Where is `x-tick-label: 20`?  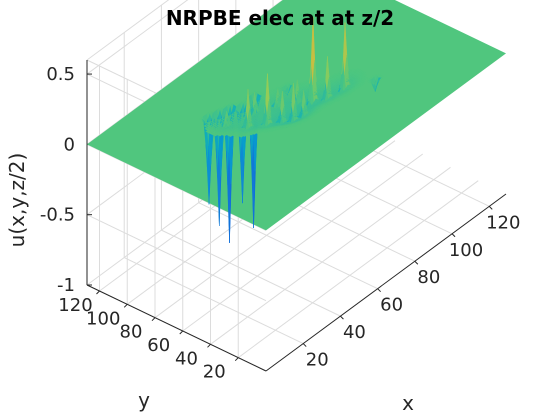 x-tick-label: 20 is located at coordinates (317, 360).